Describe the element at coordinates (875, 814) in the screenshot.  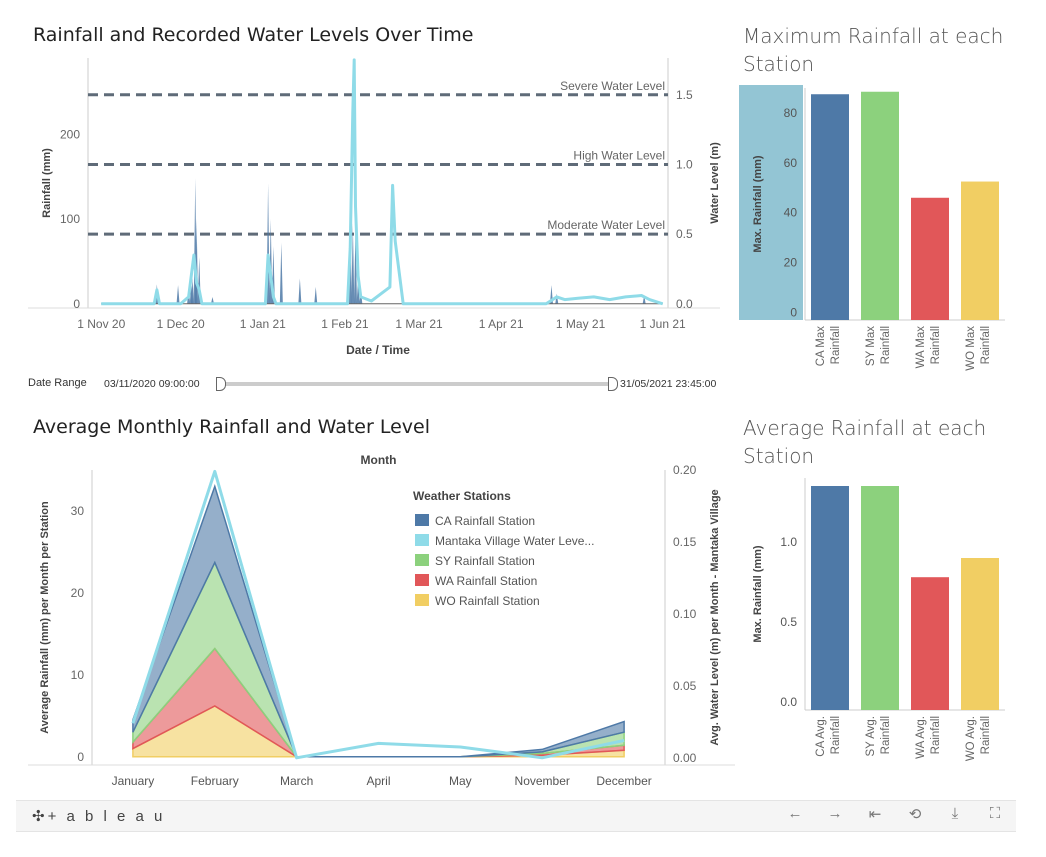
I see `revert-icon: ⇤` at that location.